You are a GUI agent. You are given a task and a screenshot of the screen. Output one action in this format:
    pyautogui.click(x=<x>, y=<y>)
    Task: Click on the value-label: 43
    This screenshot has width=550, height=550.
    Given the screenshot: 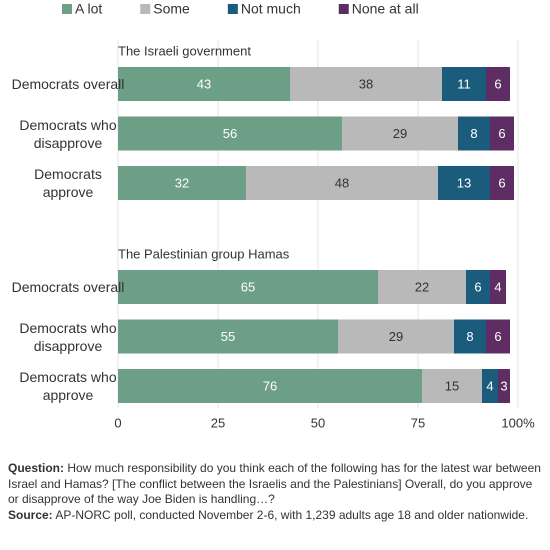 What is the action you would take?
    pyautogui.click(x=204, y=83)
    